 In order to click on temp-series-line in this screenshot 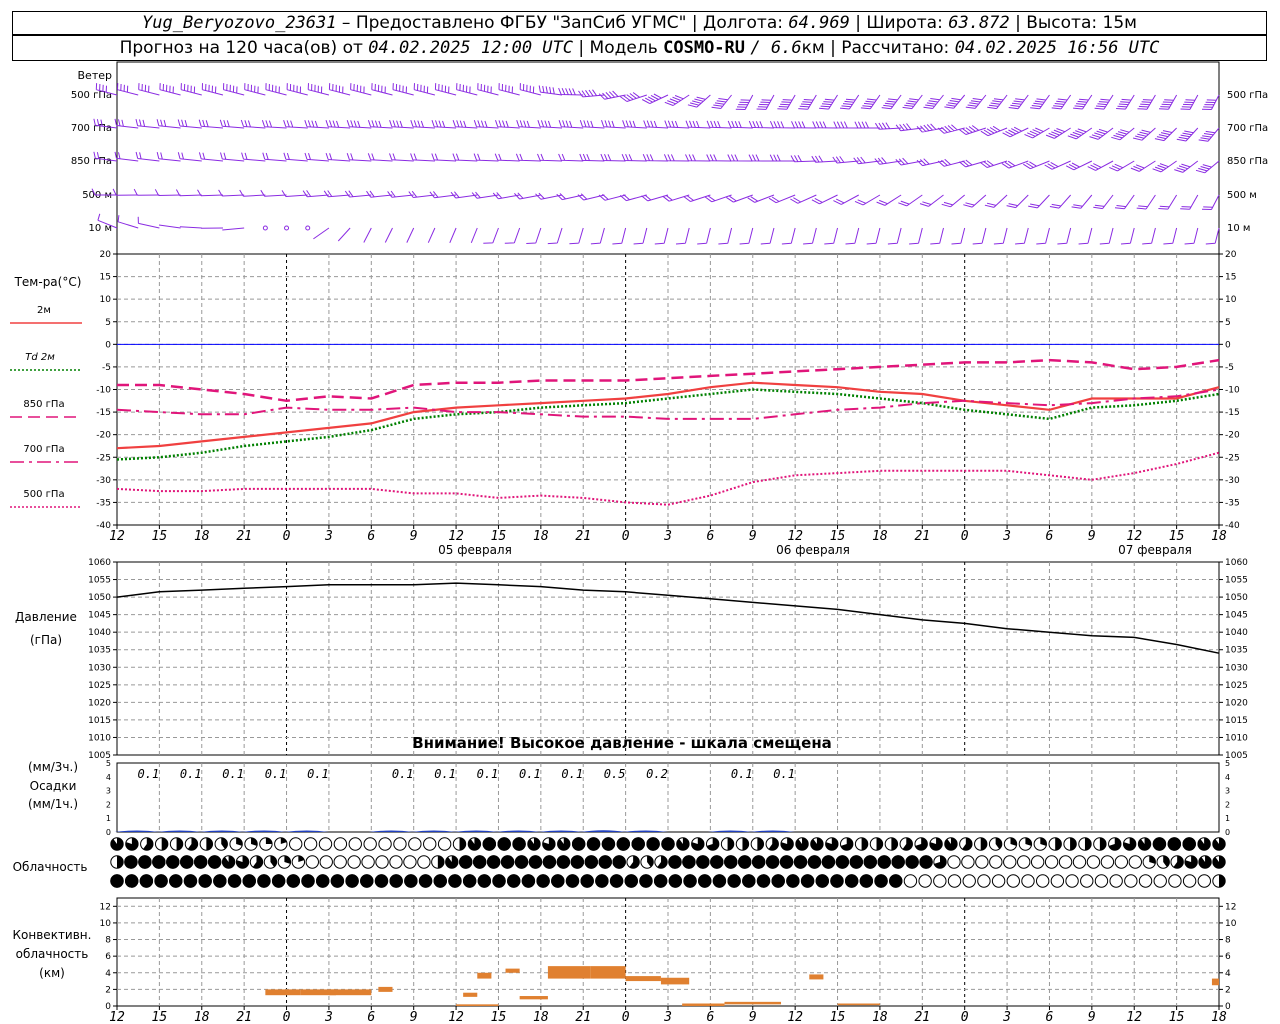, I will do `click(668, 404)`.